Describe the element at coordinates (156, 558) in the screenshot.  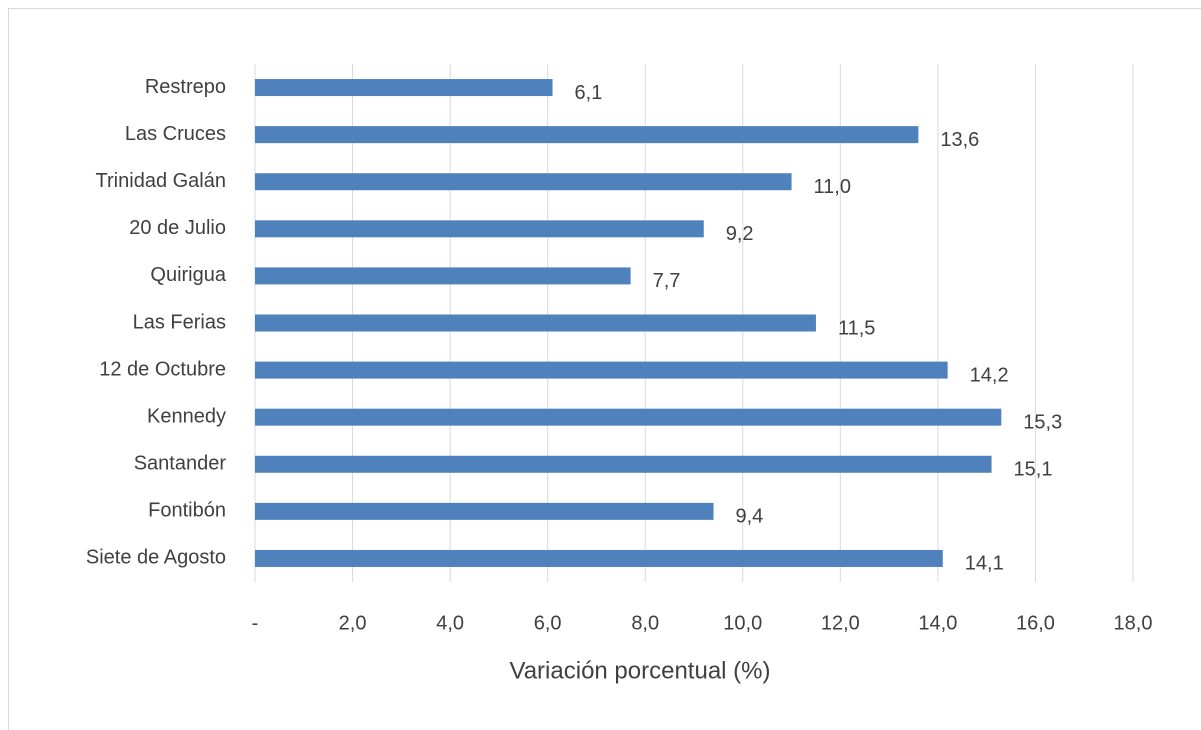
I see `y-tick-label: Siete de Agosto` at that location.